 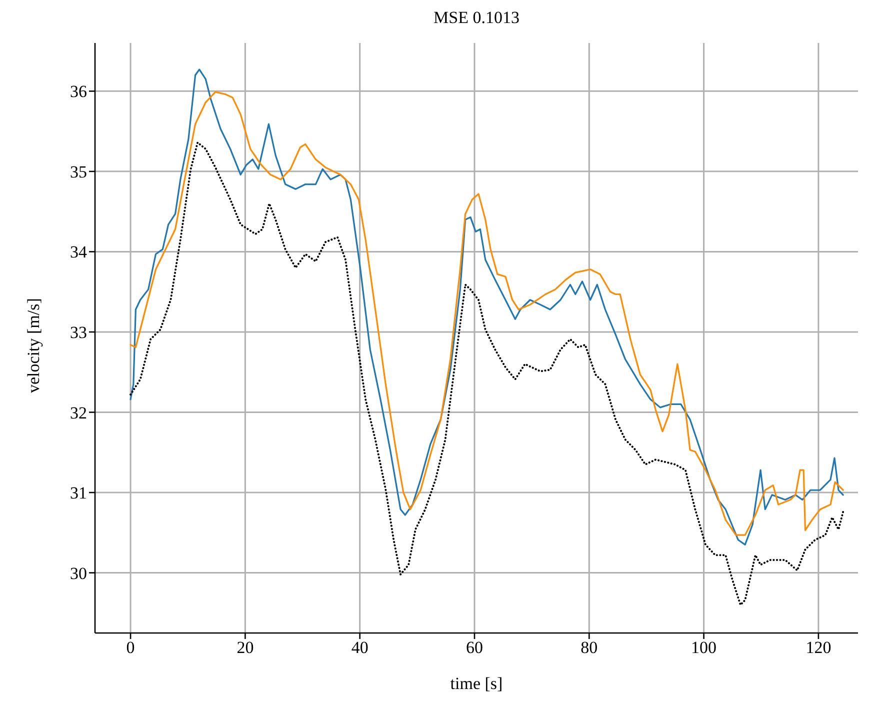 What do you see at coordinates (130, 648) in the screenshot?
I see `x-tick-label: 0` at bounding box center [130, 648].